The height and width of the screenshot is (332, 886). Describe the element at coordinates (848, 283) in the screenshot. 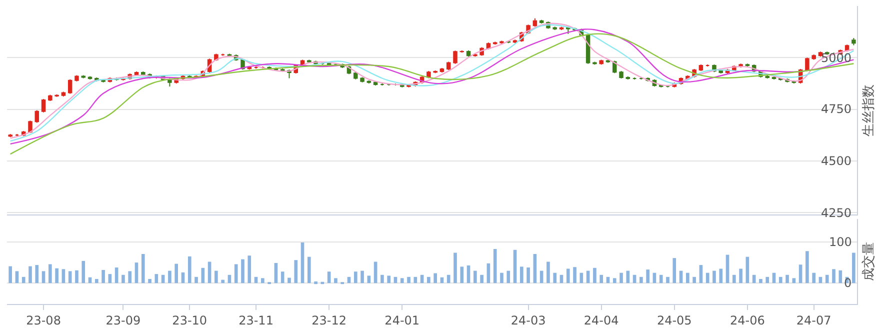

I see `y-tick-label: 0` at that location.